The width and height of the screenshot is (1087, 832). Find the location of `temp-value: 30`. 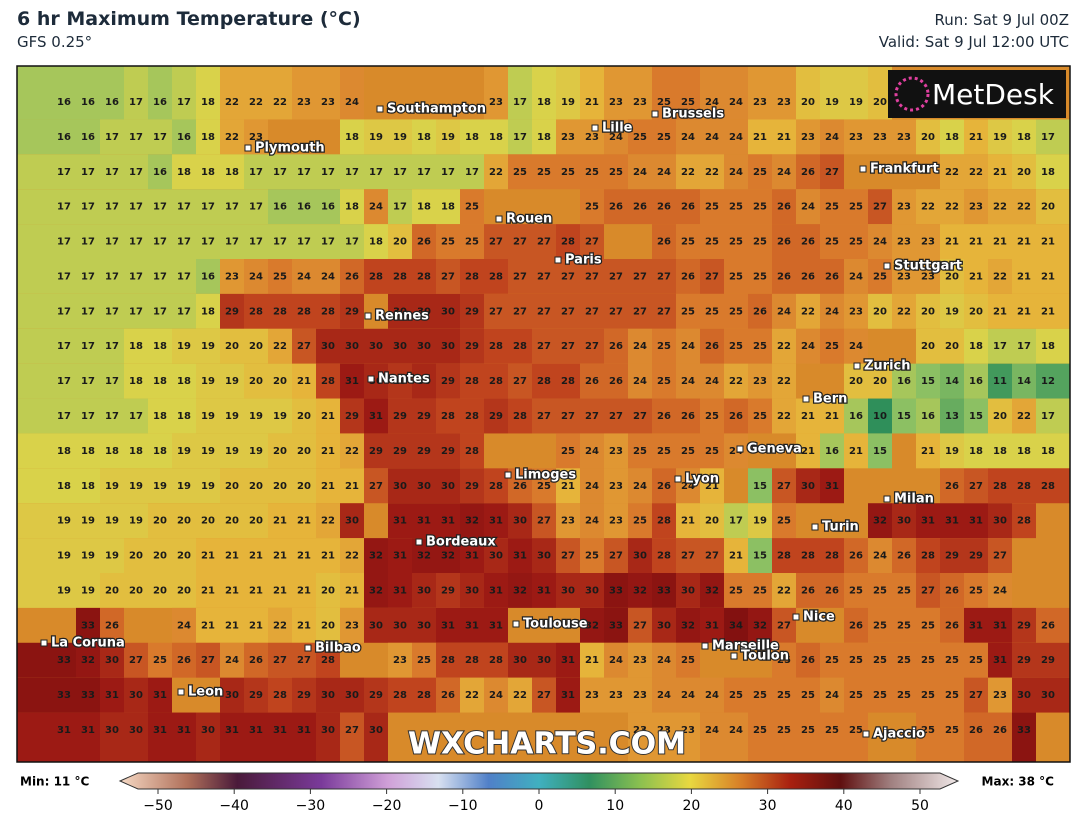

temp-value: 30 is located at coordinates (544, 556).